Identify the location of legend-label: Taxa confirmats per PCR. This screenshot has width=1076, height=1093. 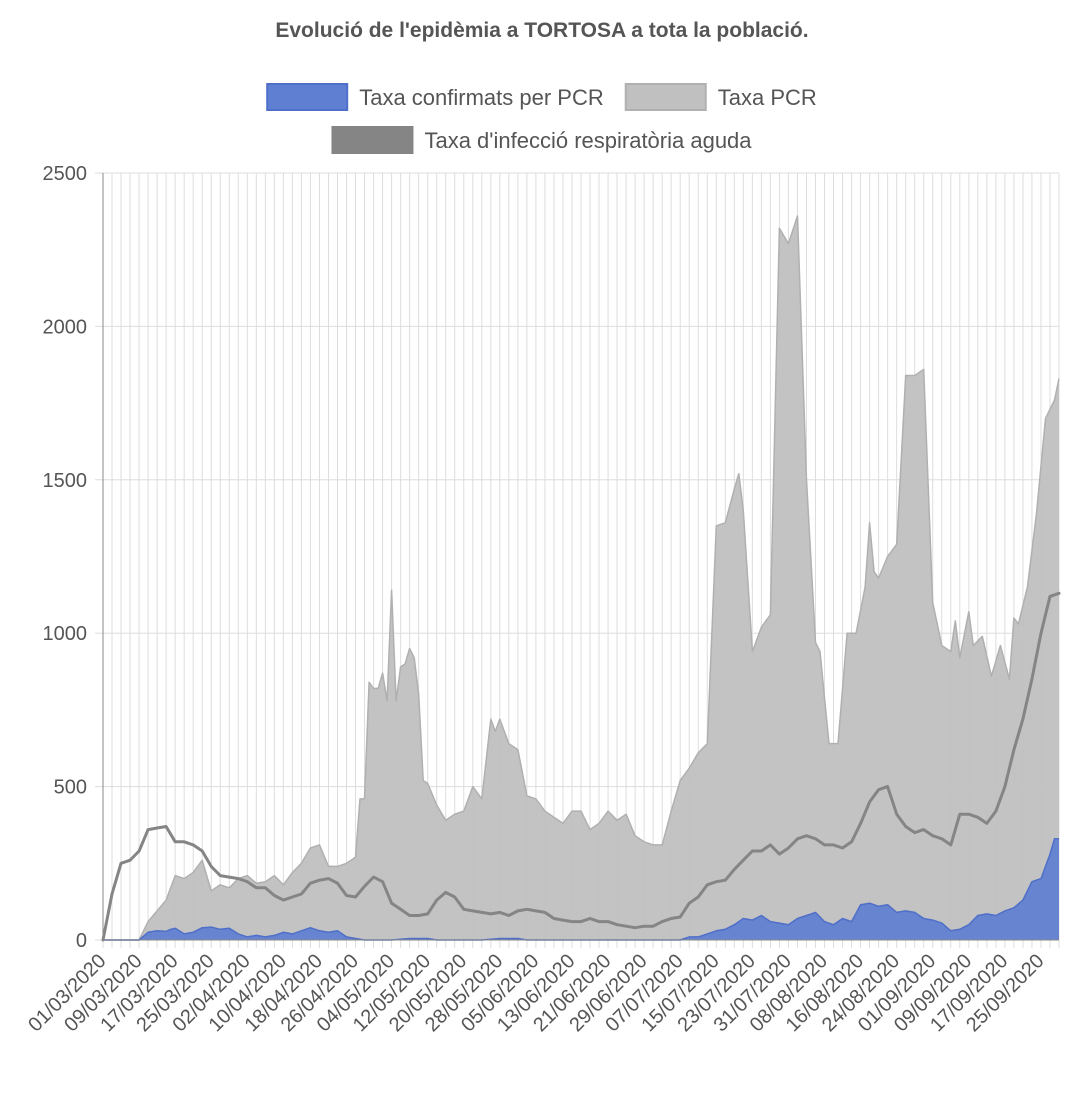
(481, 97).